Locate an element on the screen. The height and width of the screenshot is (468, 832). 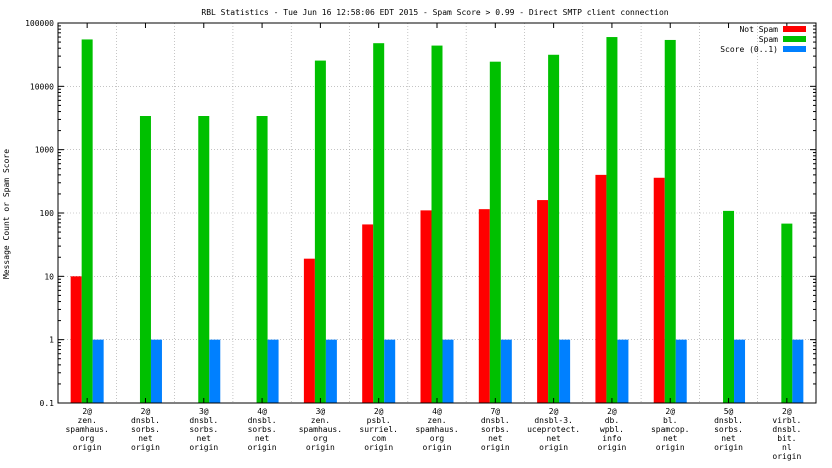
x-tick-label: 2@ virbl. dnsbl. bit. nl origin is located at coordinates (786, 434).